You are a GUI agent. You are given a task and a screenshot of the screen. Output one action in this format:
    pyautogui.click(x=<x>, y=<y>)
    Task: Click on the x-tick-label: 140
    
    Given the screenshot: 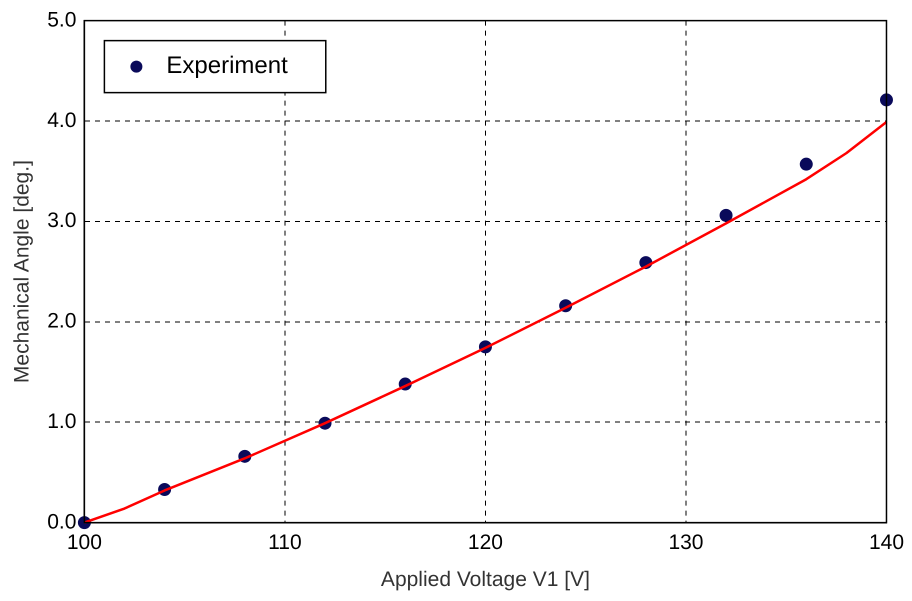 What is the action you would take?
    pyautogui.click(x=886, y=542)
    